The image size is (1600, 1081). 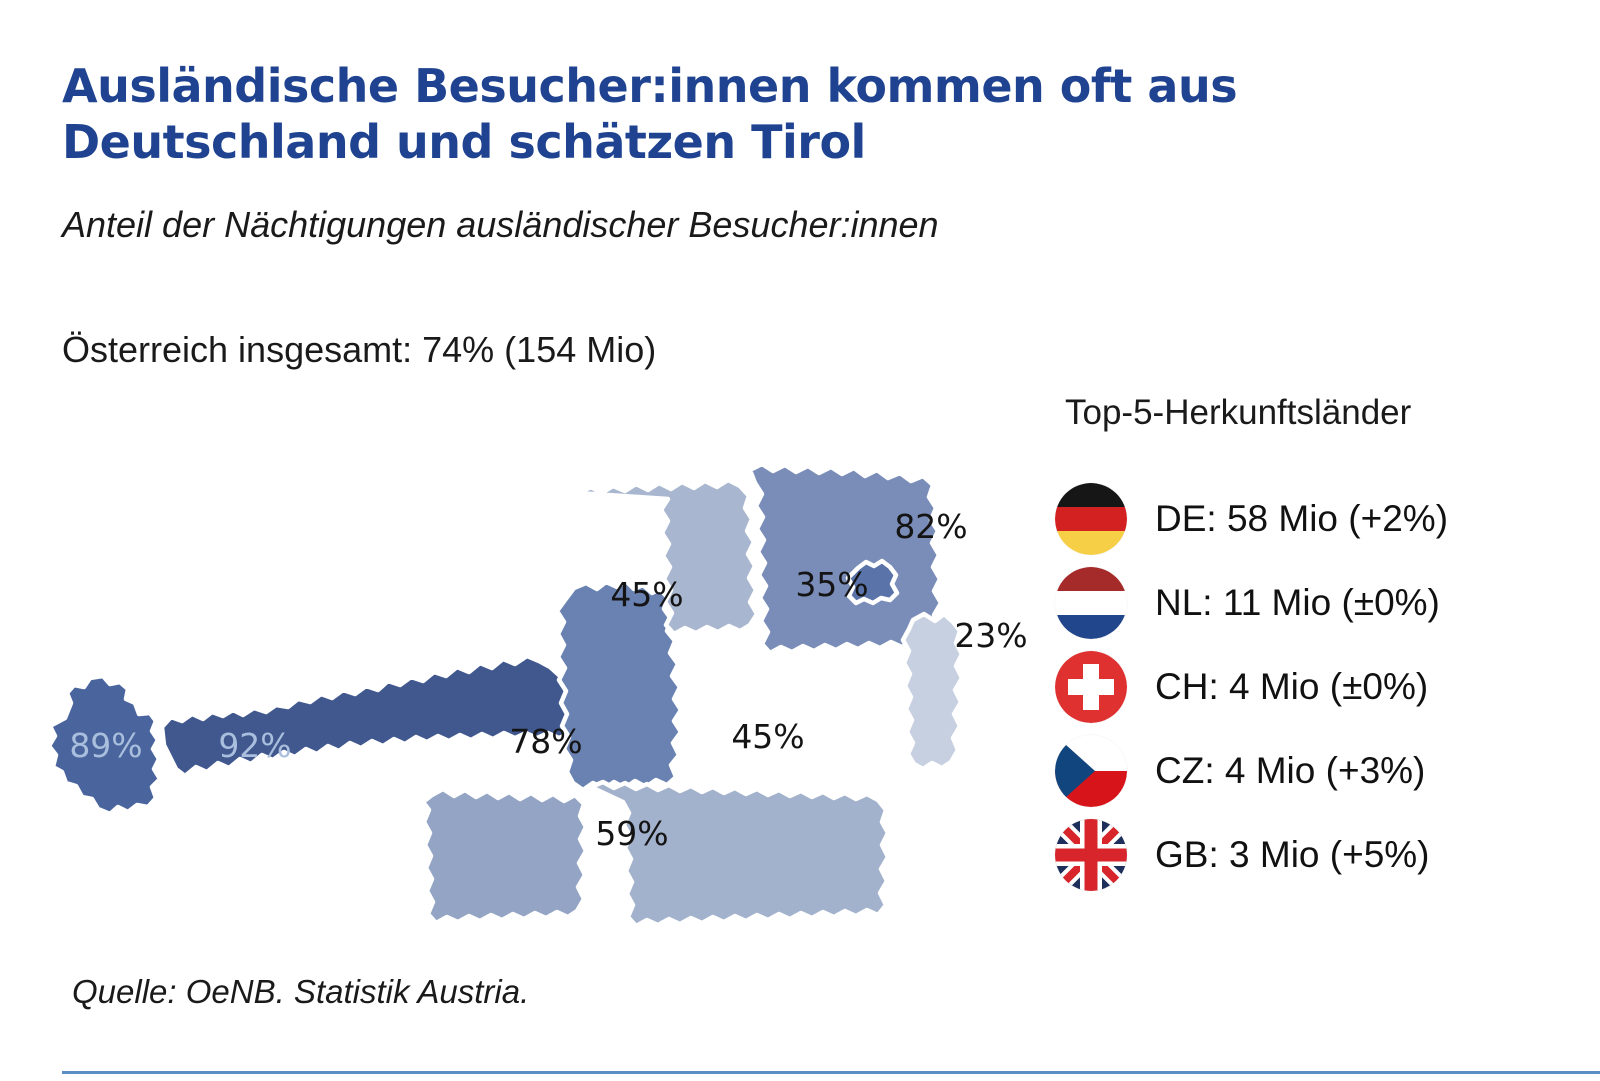 I want to click on flag-de-icon, so click(x=1091, y=519).